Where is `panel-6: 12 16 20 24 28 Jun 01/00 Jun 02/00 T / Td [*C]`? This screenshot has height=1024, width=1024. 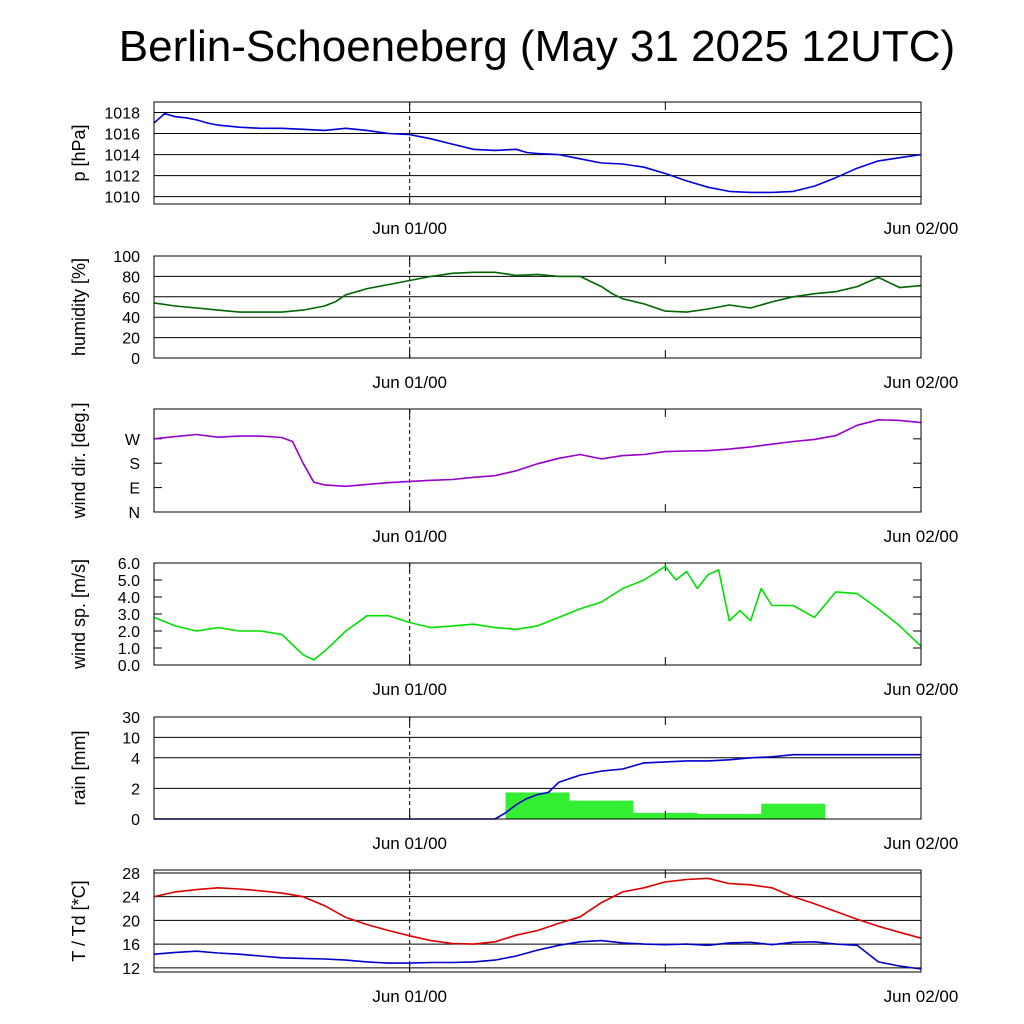
panel-6: 12 16 20 24 28 Jun 01/00 Jun 02/00 T / Td [*C] is located at coordinates (514, 936).